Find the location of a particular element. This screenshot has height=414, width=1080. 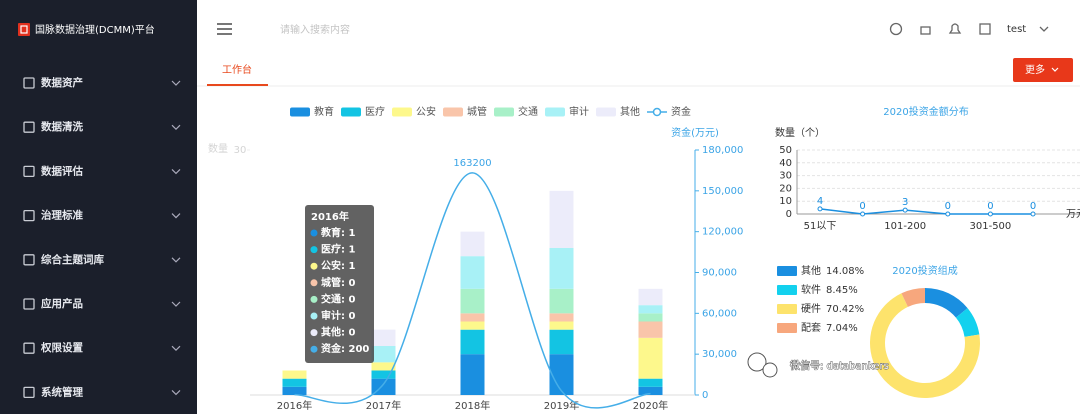

y-tick-label: 20 is located at coordinates (785, 188).